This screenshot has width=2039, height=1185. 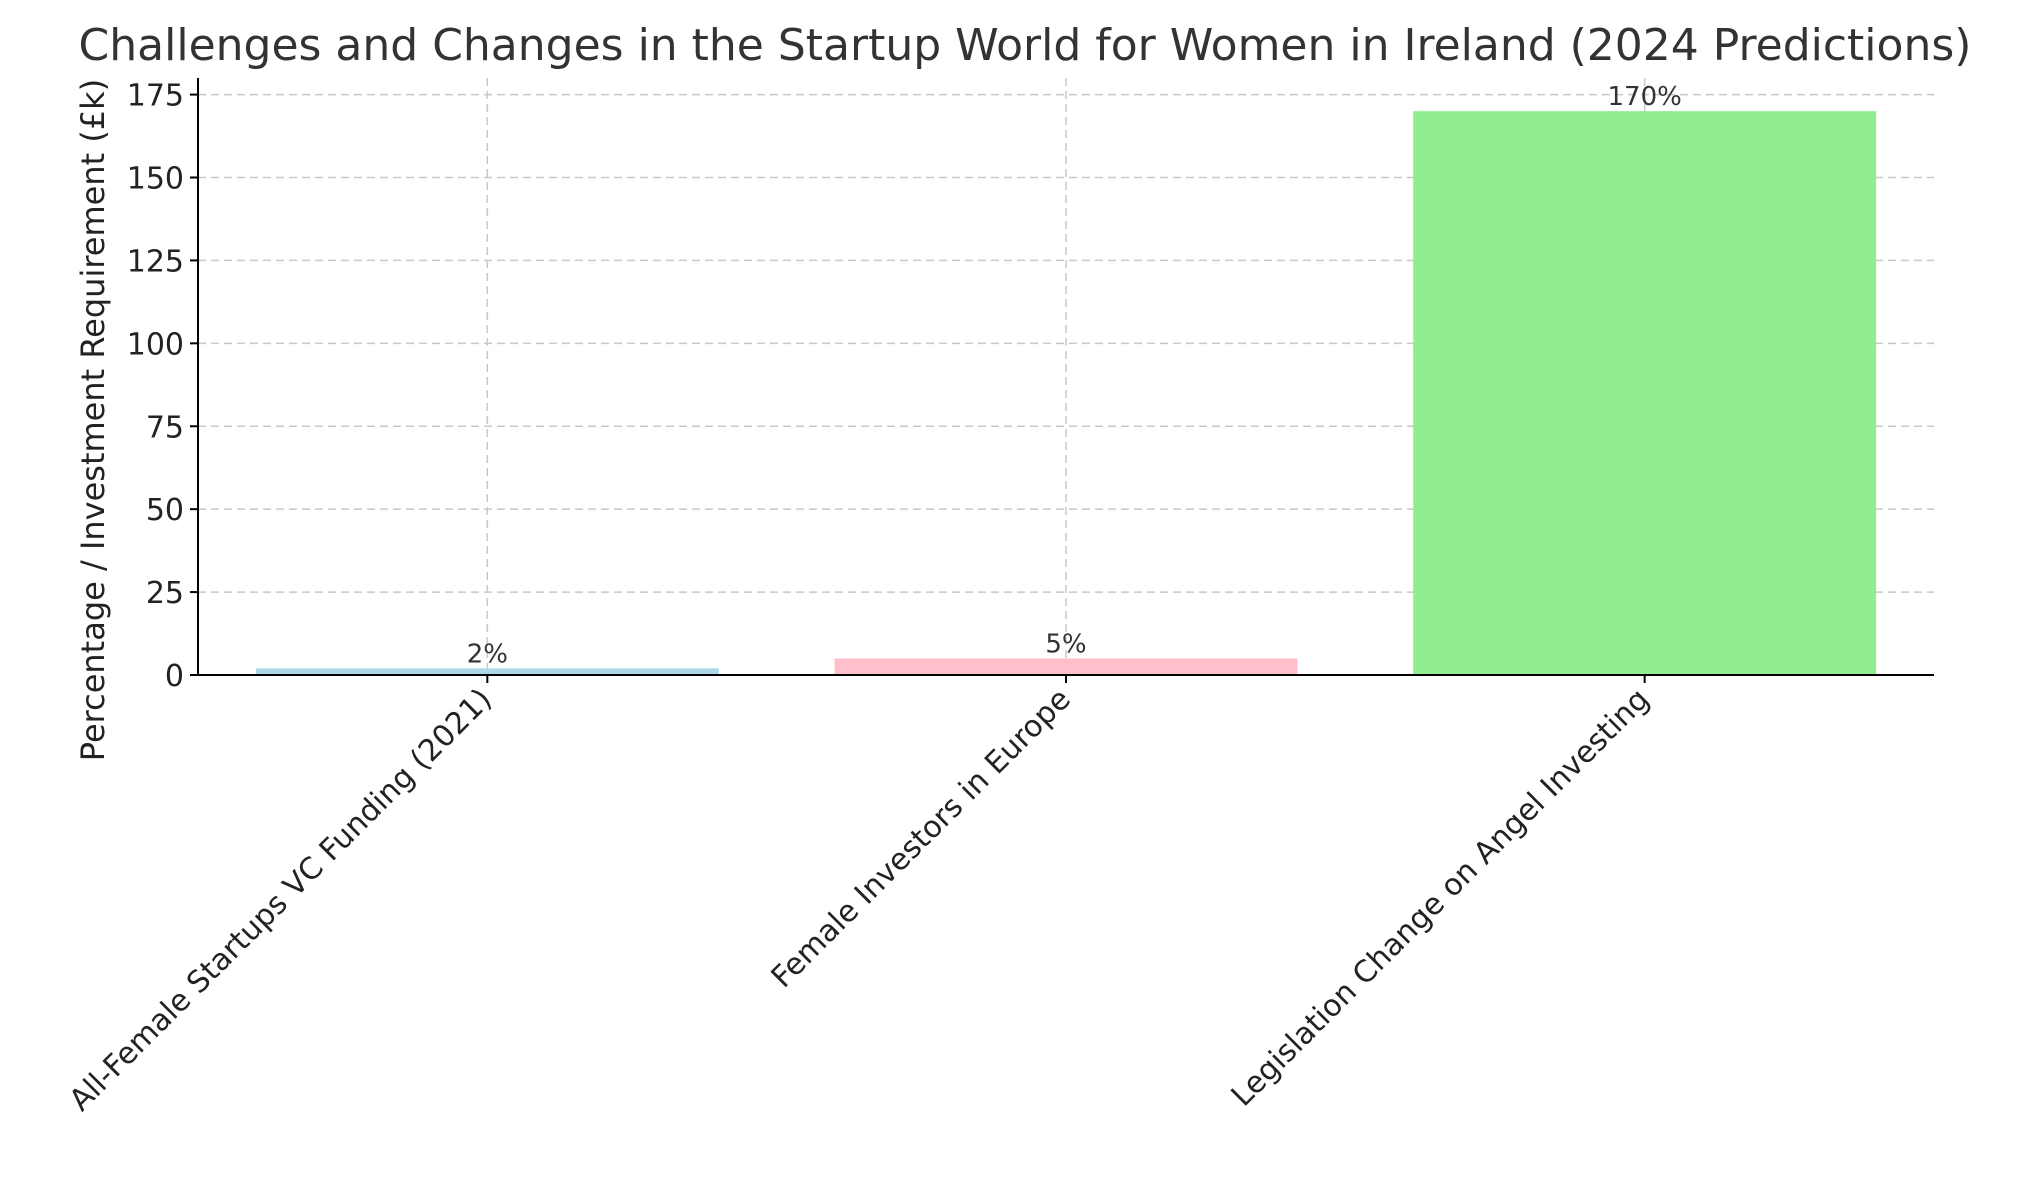 What do you see at coordinates (165, 427) in the screenshot?
I see `y-tick-label: 75` at bounding box center [165, 427].